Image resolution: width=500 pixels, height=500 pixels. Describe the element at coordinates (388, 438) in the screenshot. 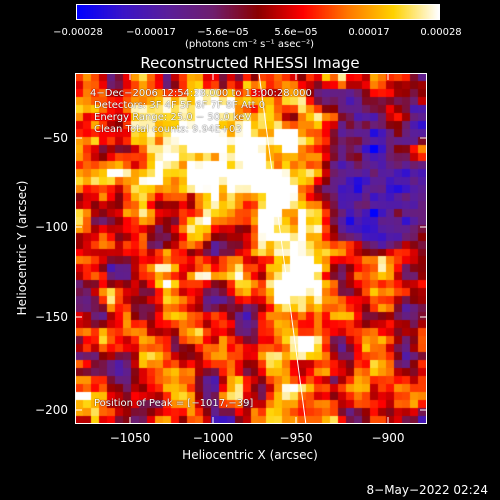

I see `x-tick-label: −900` at that location.